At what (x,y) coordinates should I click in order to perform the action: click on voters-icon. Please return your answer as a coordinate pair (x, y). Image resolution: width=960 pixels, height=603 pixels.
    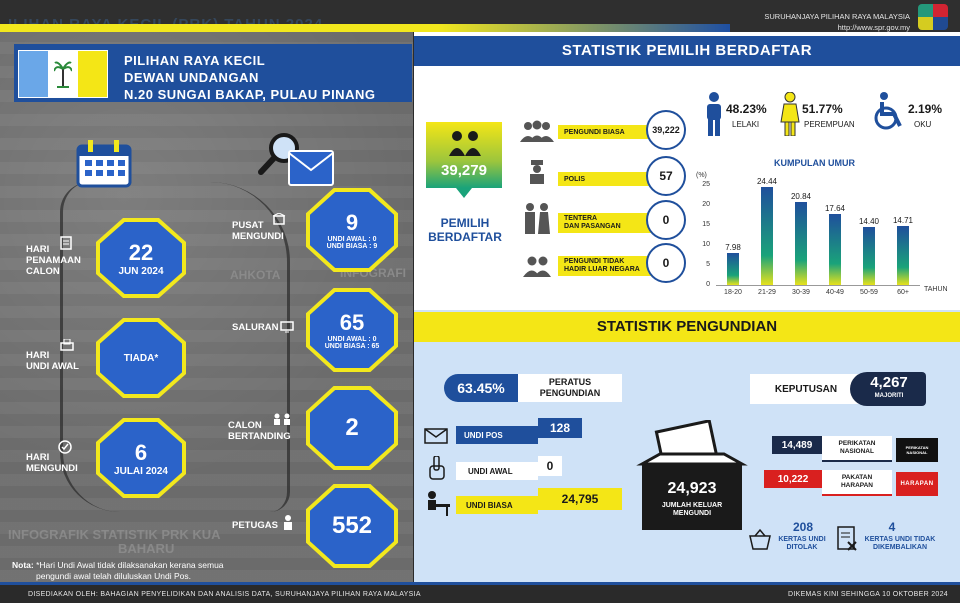
    Looking at the image, I should click on (537, 133).